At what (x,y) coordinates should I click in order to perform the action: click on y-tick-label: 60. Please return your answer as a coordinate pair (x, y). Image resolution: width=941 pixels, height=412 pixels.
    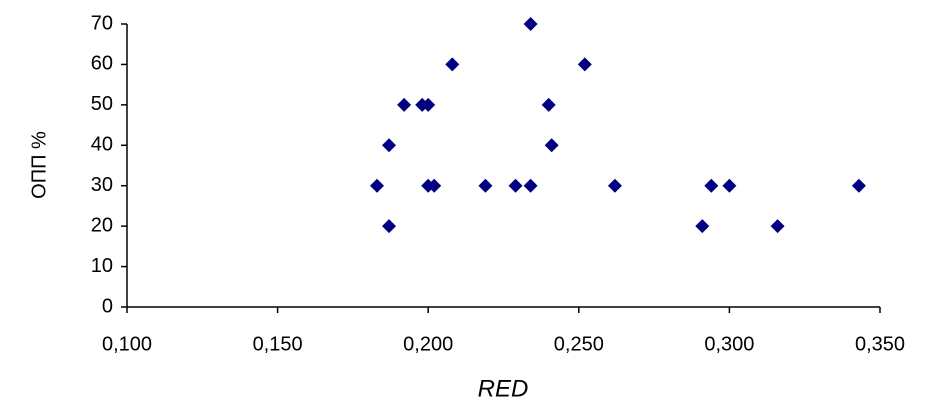
    Looking at the image, I should click on (102, 64).